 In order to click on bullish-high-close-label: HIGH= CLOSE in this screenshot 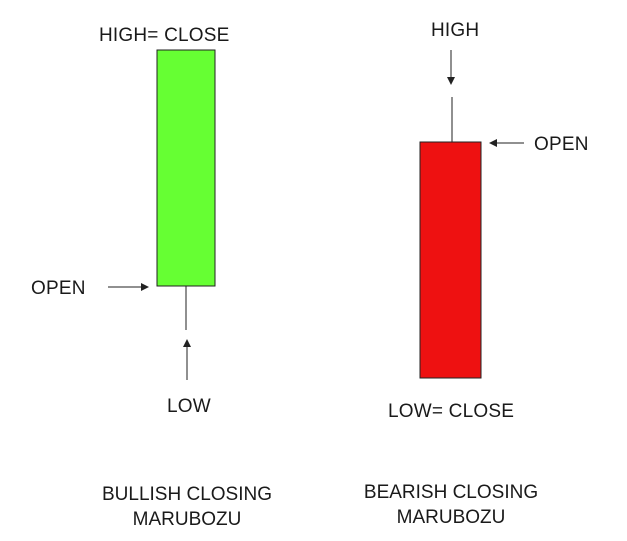, I will do `click(164, 35)`.